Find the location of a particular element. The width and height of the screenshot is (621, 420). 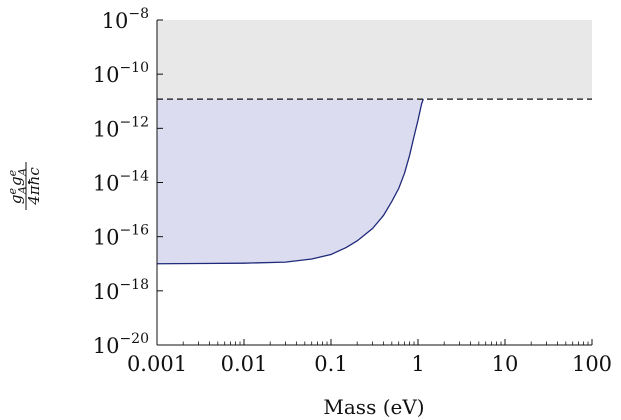

y-tick-label: 10−12 is located at coordinates (121, 127).